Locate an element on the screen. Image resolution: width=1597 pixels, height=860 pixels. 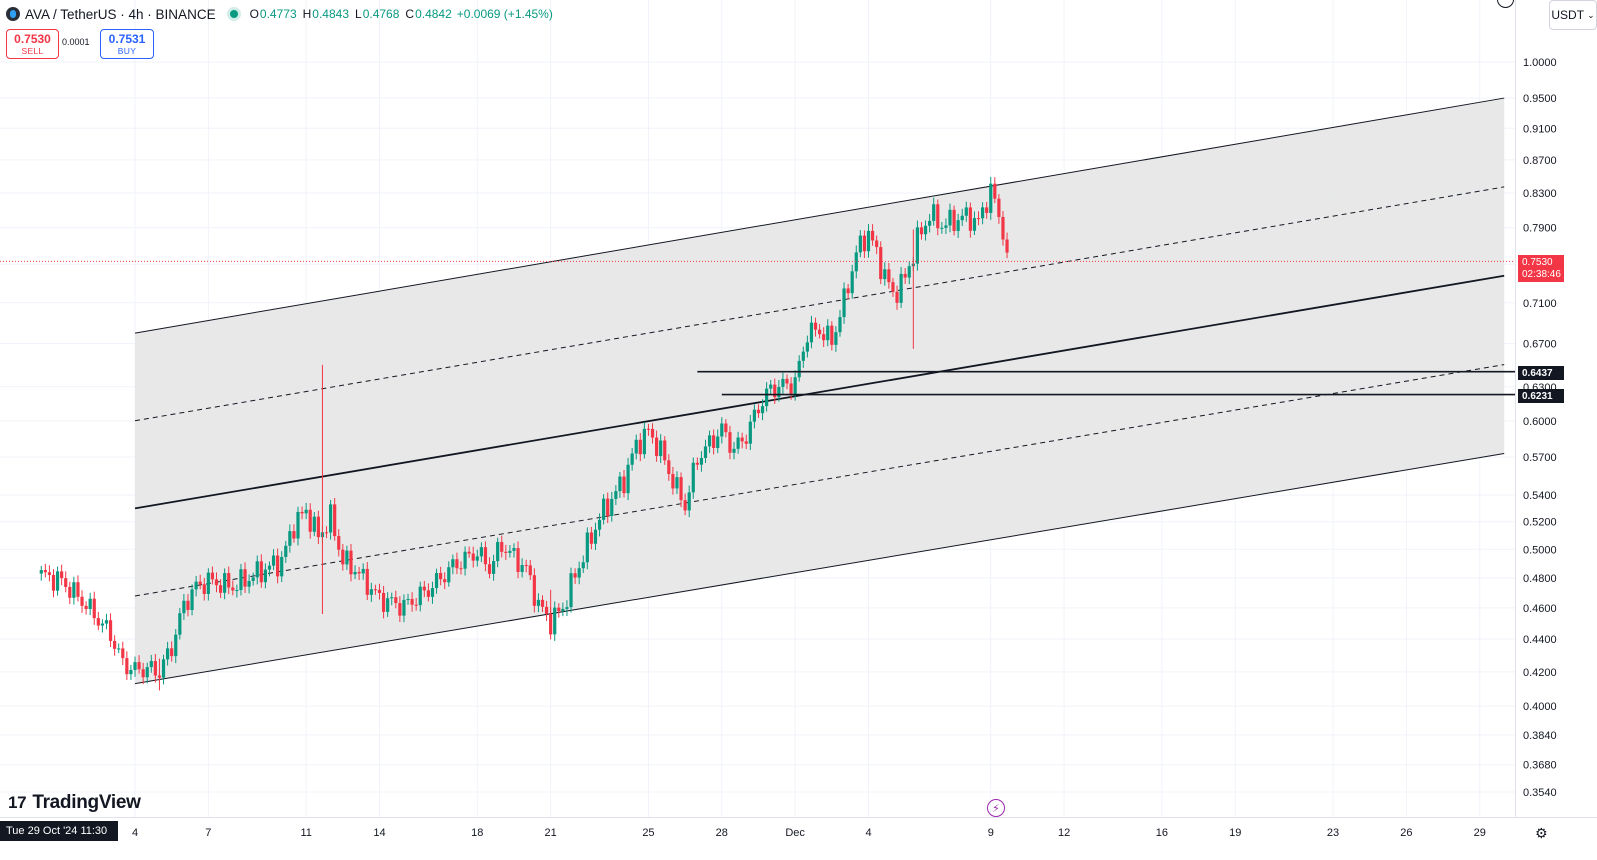
y-tick-label: 0.8300 is located at coordinates (1540, 194).